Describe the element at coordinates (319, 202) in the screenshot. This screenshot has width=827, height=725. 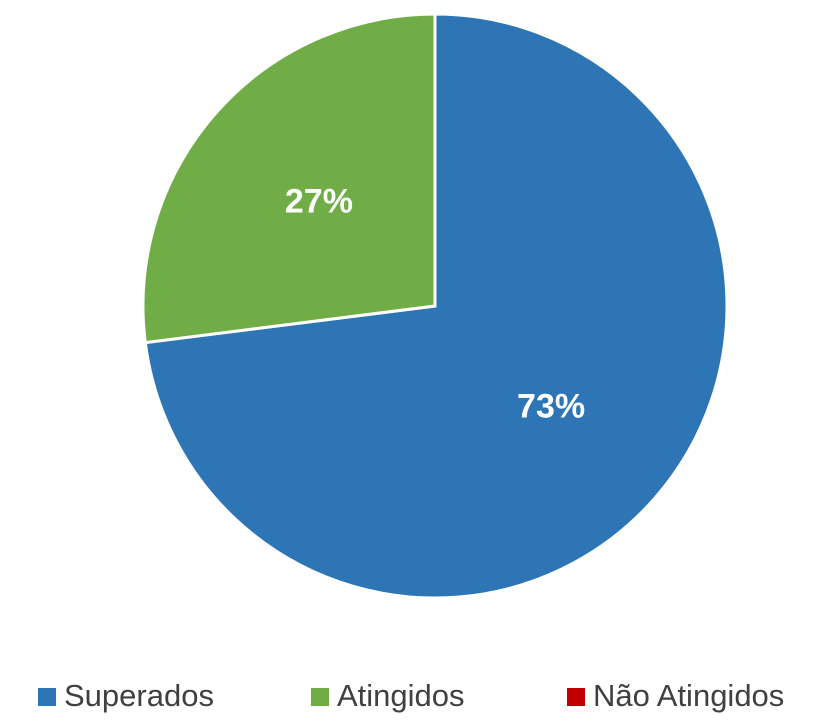
I see `value-label: 27%` at that location.